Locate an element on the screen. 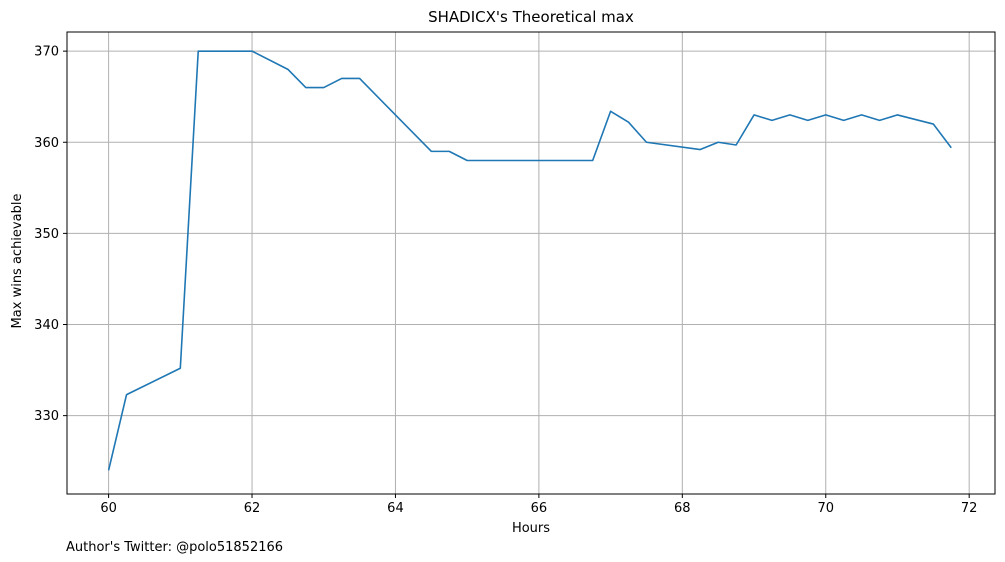  x-tick-label: 62 is located at coordinates (252, 508).